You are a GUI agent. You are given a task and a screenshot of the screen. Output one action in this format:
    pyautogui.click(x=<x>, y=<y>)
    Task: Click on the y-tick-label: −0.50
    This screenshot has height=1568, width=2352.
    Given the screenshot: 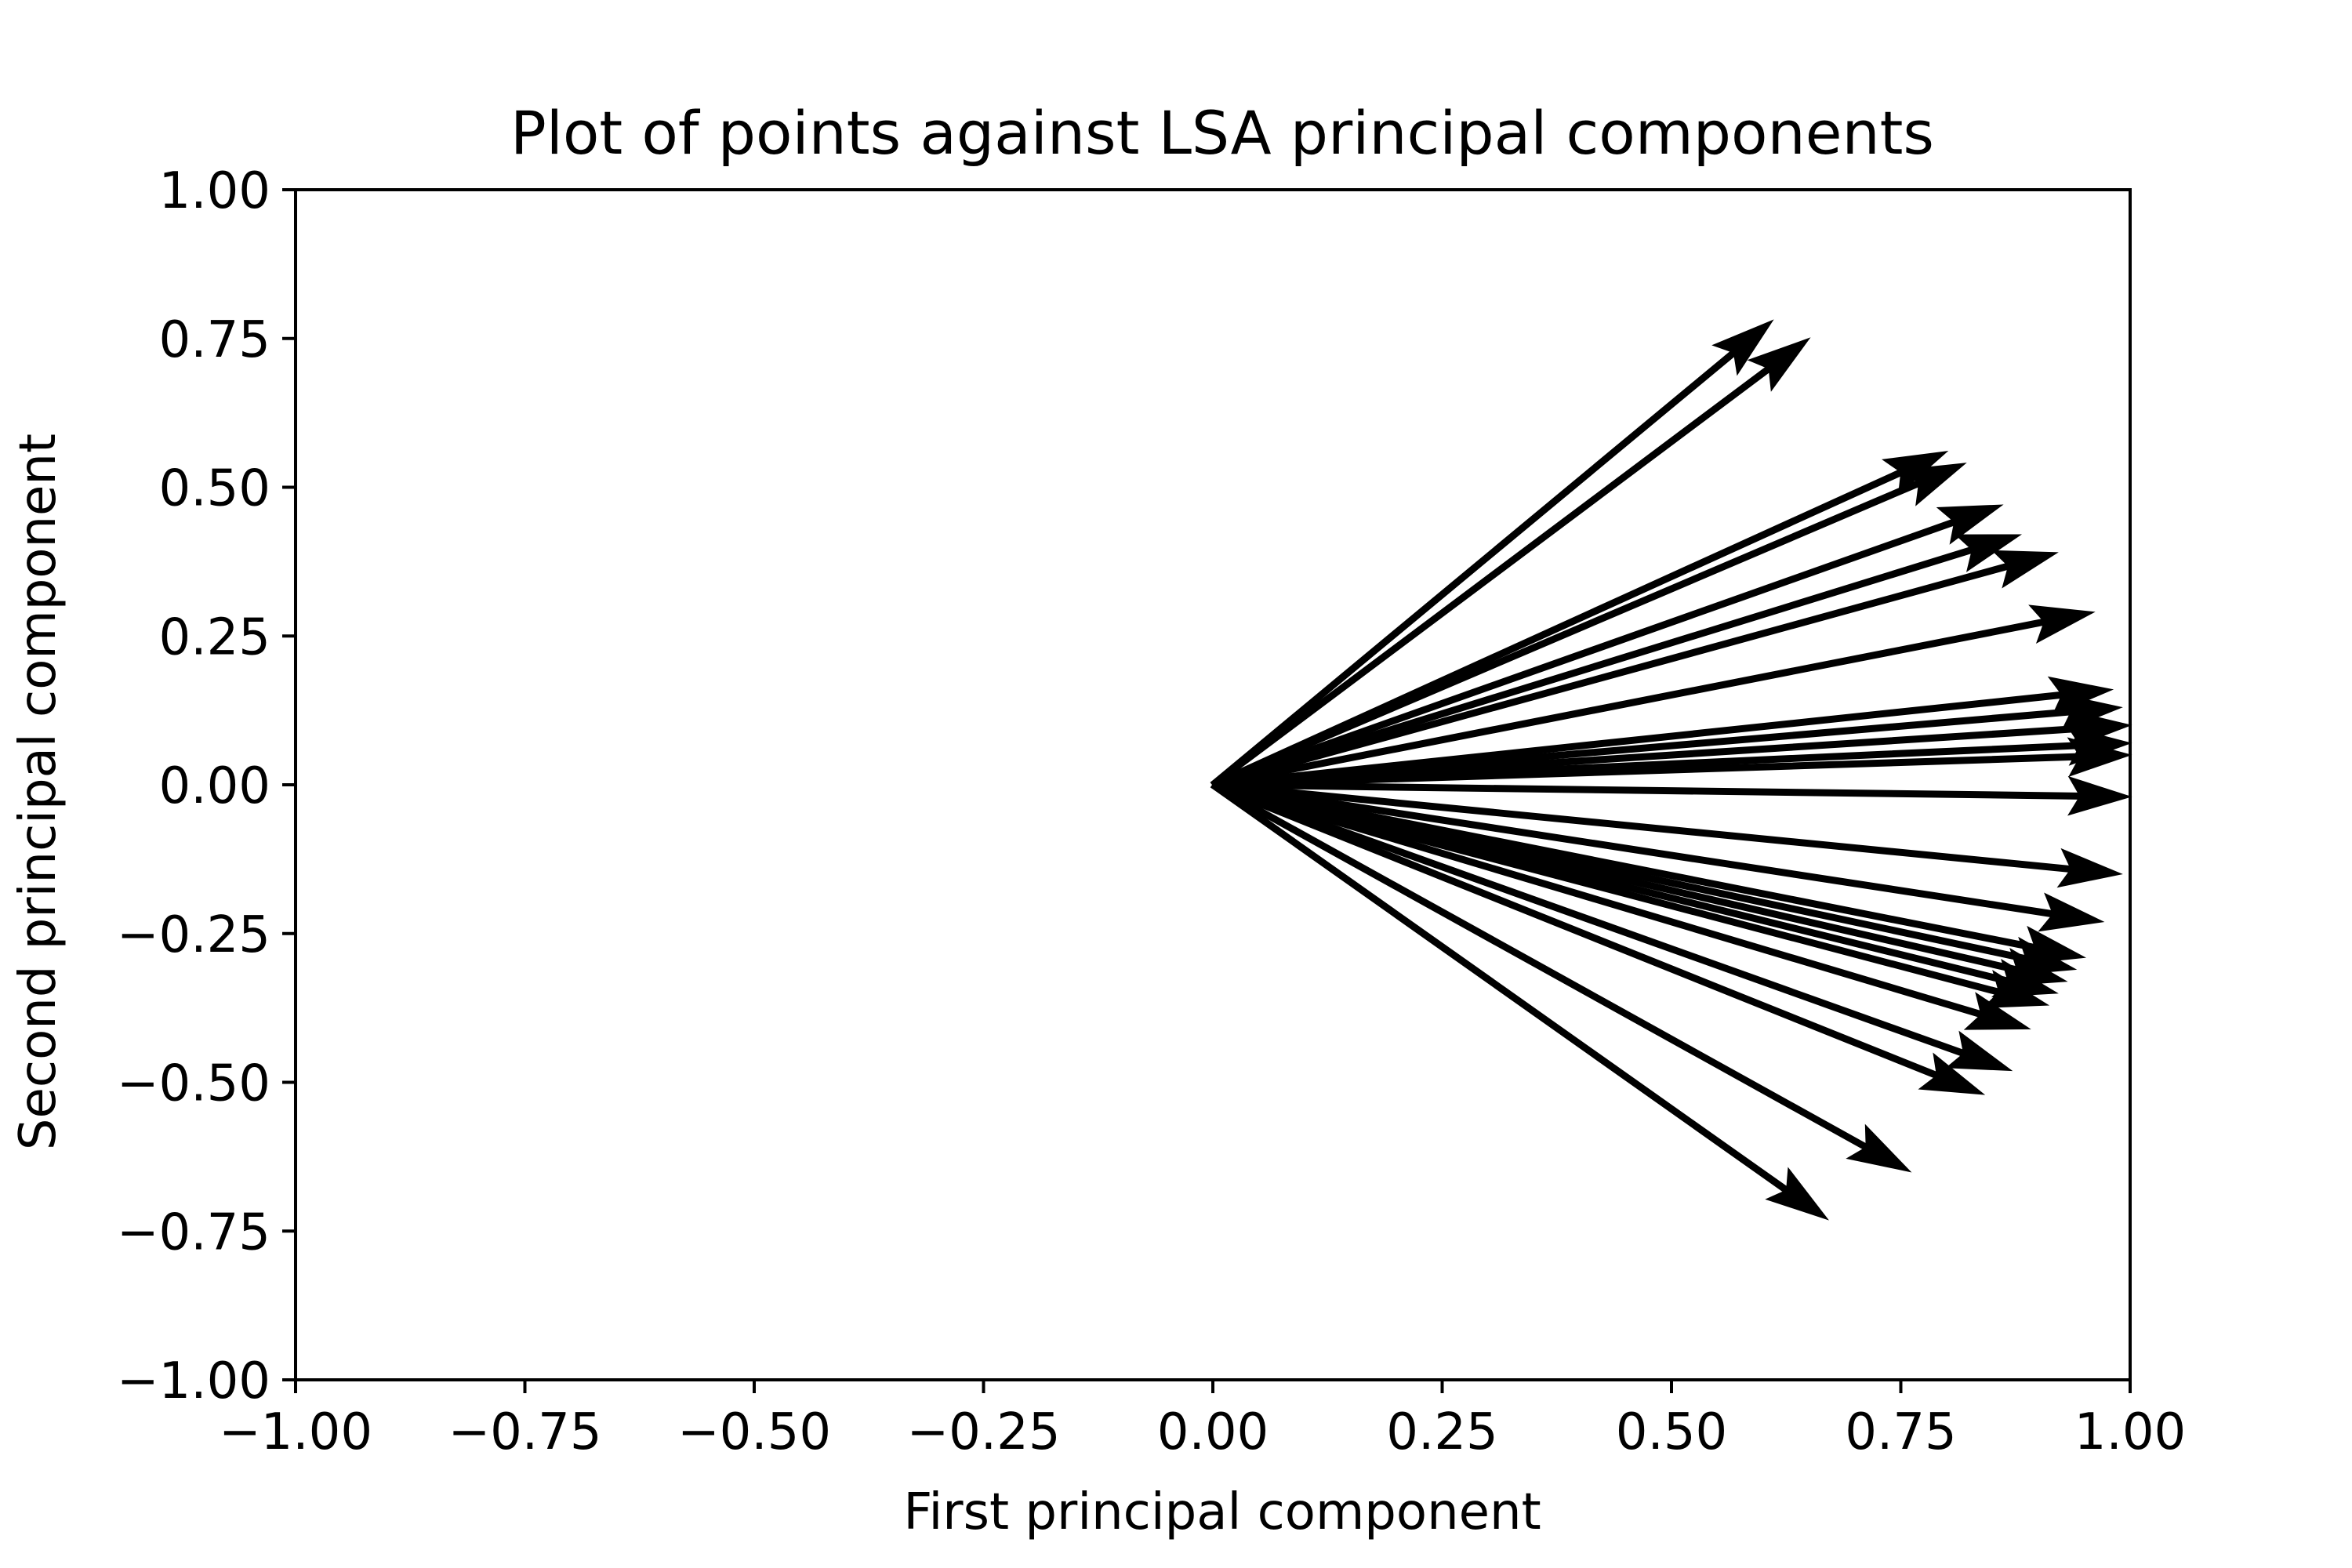 What is the action you would take?
    pyautogui.click(x=193, y=1084)
    